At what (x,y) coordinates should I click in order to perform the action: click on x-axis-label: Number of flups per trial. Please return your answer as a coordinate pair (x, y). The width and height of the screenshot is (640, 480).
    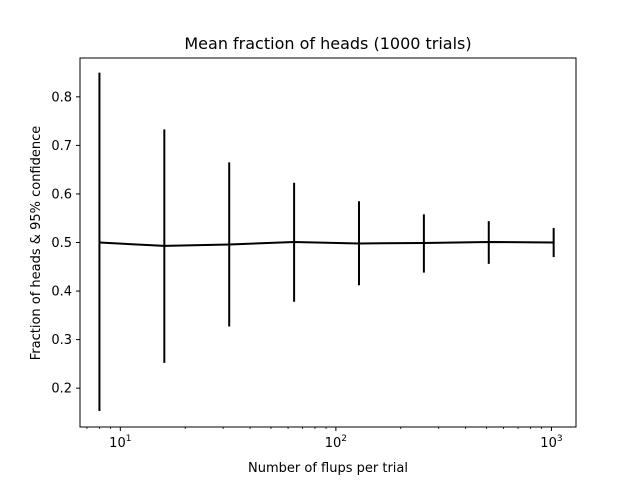
    Looking at the image, I should click on (328, 468).